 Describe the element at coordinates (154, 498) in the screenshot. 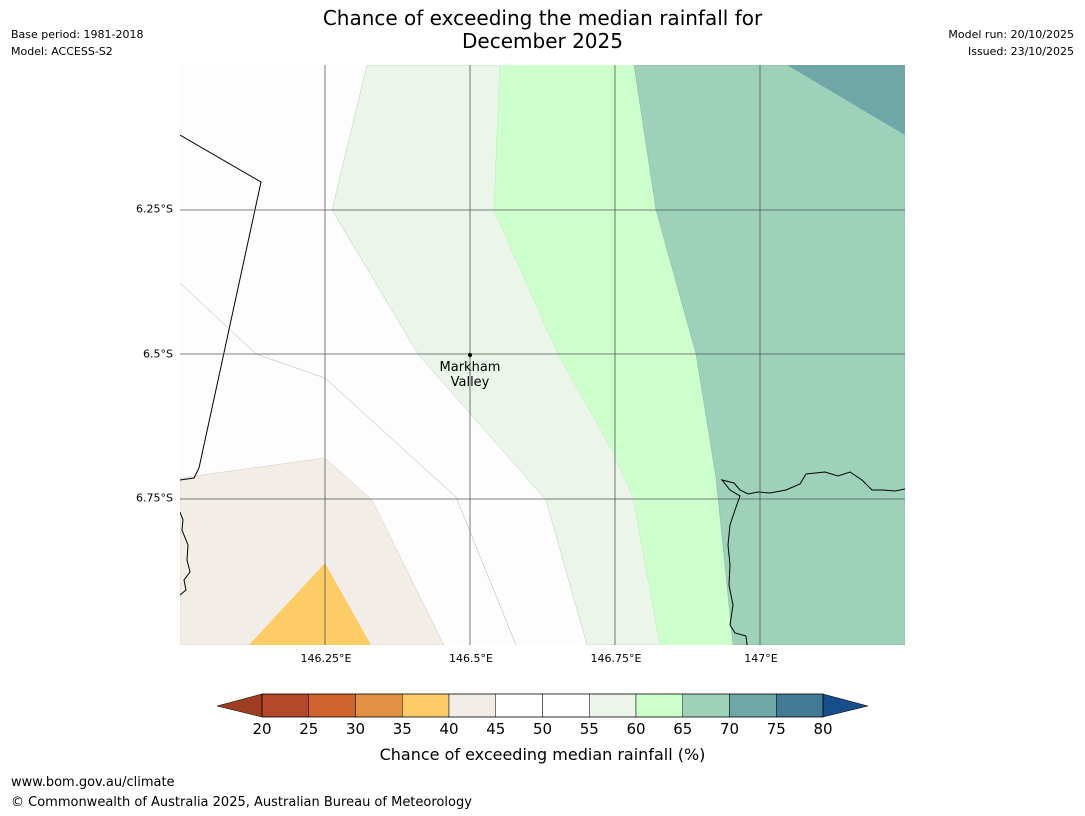

I see `lat-tick-label: 6.75°S` at that location.